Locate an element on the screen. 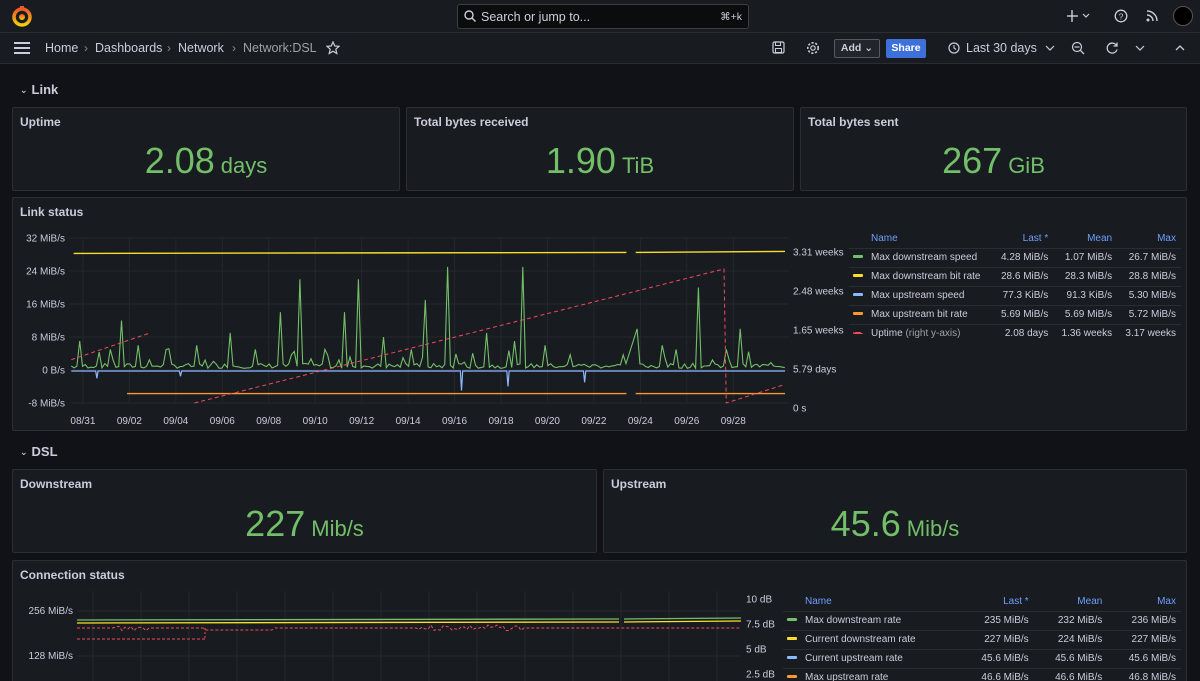  x-tick-label: 09/28 is located at coordinates (733, 421).